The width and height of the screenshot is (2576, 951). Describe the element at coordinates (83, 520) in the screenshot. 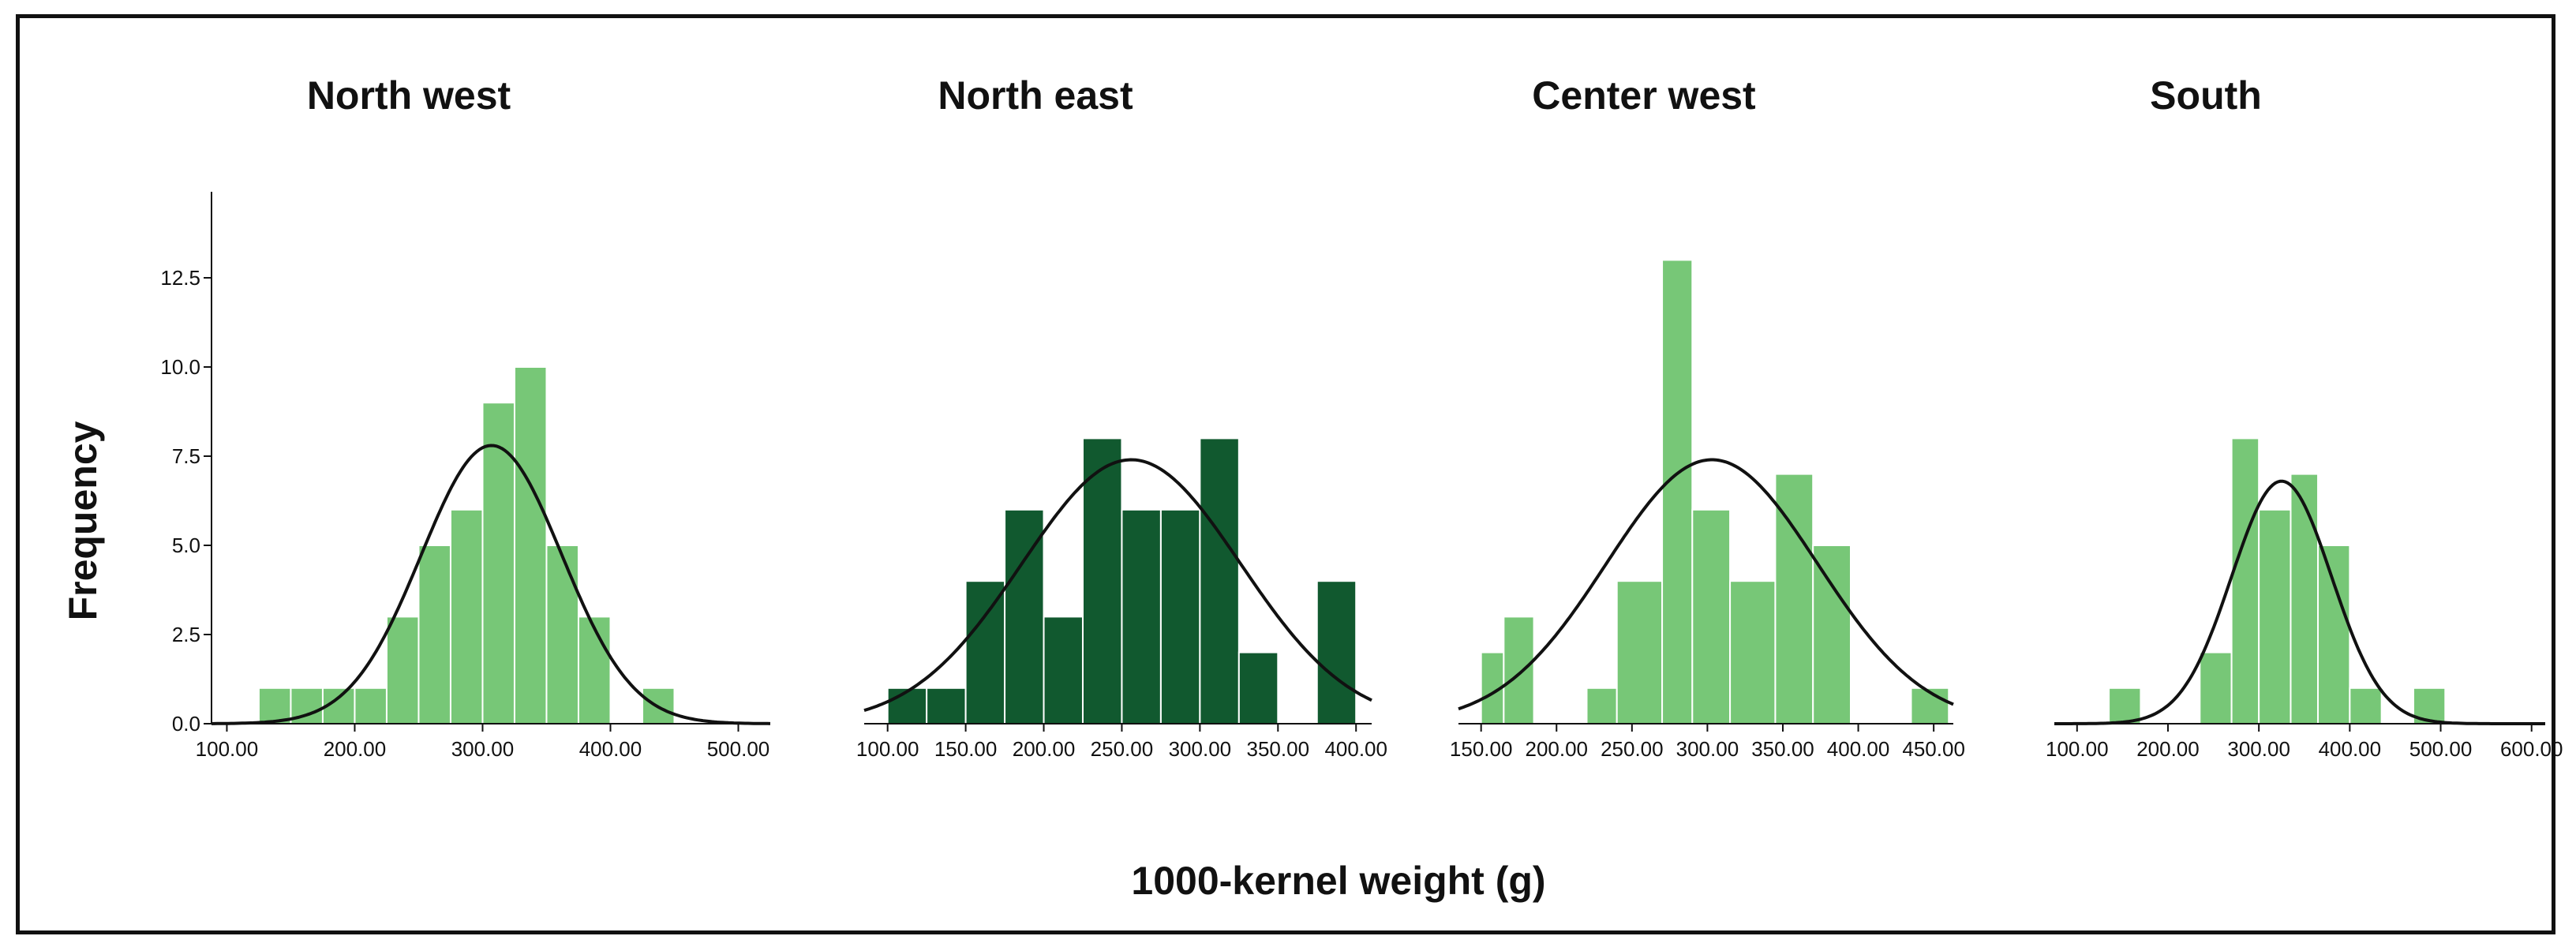

I see `y-axis-title: Frequency` at that location.